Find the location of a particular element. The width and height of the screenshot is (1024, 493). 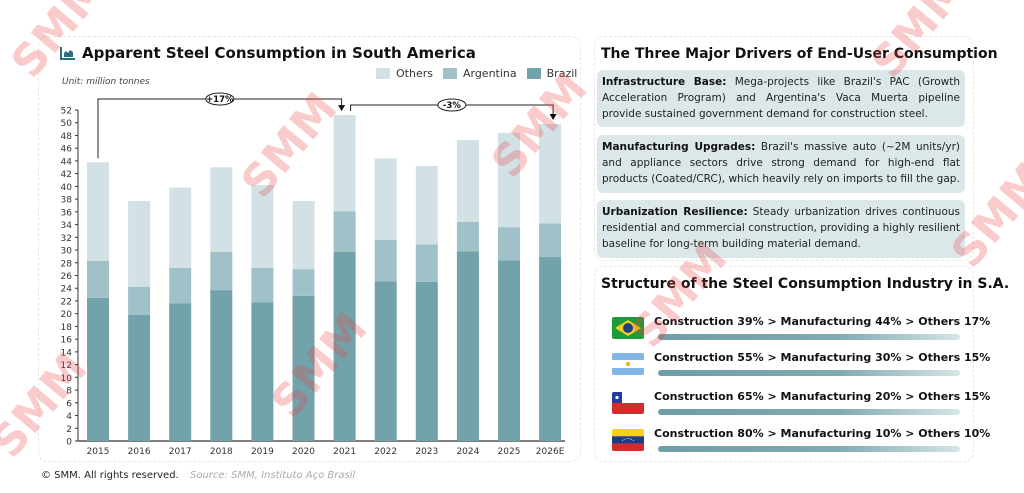

y-tick-label: 30 is located at coordinates (67, 252).